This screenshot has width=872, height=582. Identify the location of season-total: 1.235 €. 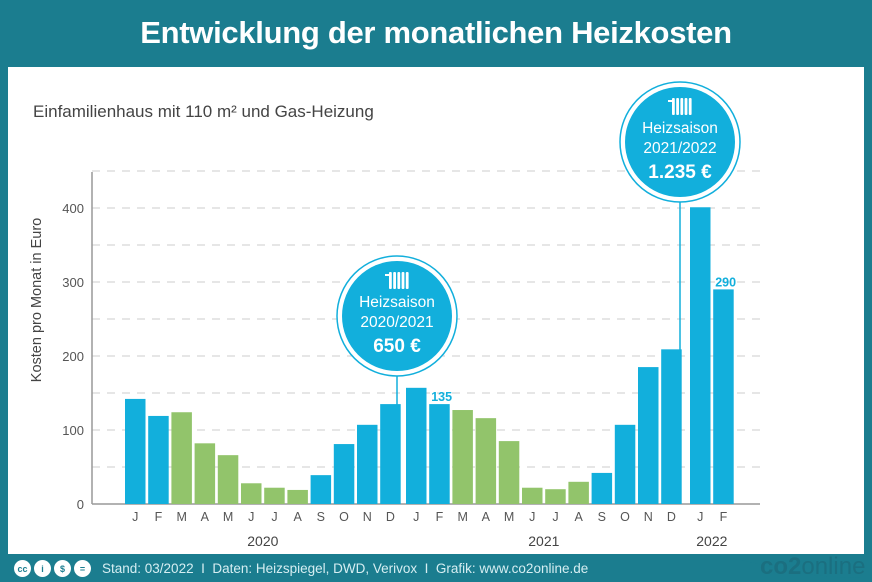
(680, 172).